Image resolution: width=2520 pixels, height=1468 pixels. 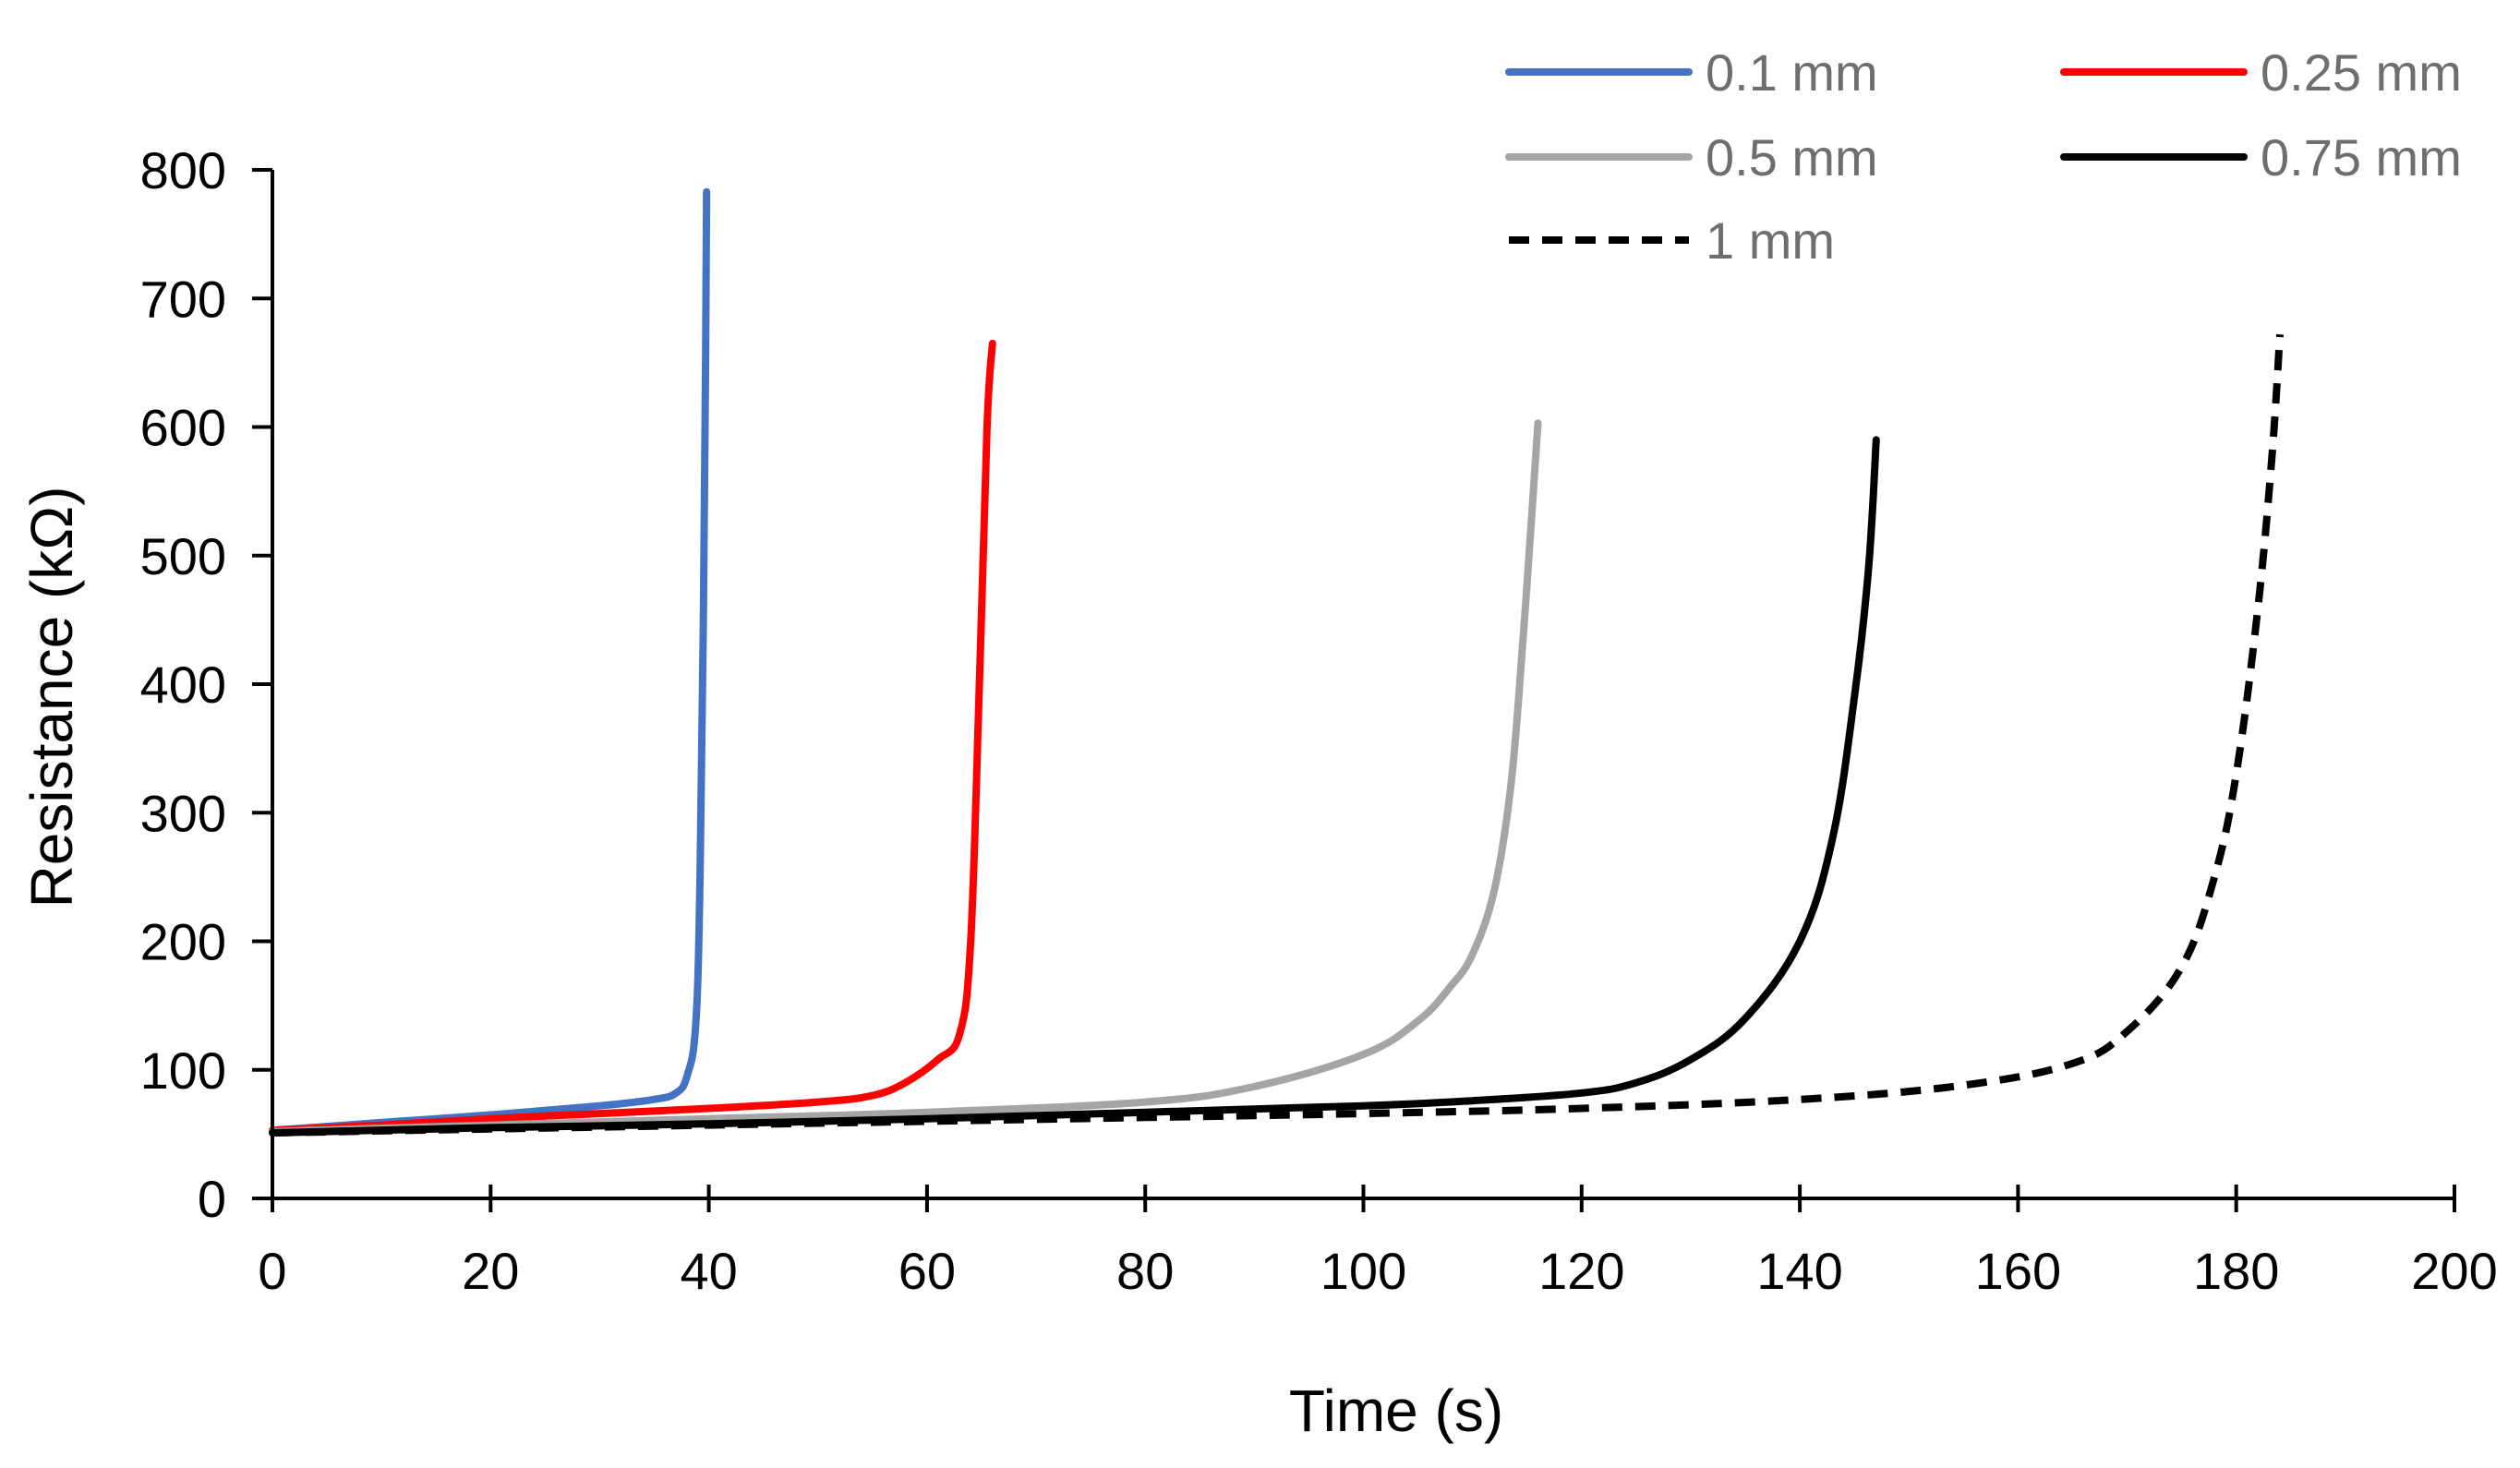 I want to click on y-axis-title: Resistance (kΩ), so click(x=51, y=697).